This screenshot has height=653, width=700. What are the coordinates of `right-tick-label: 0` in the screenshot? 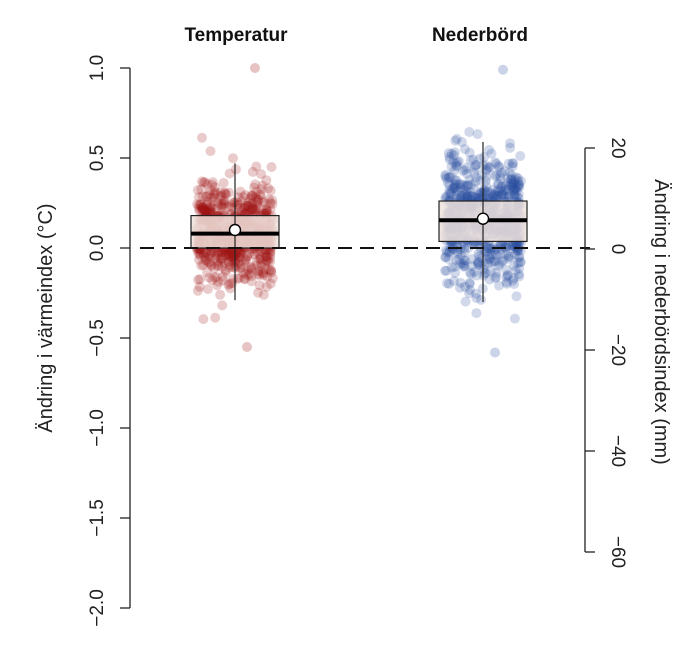 It's located at (617, 249).